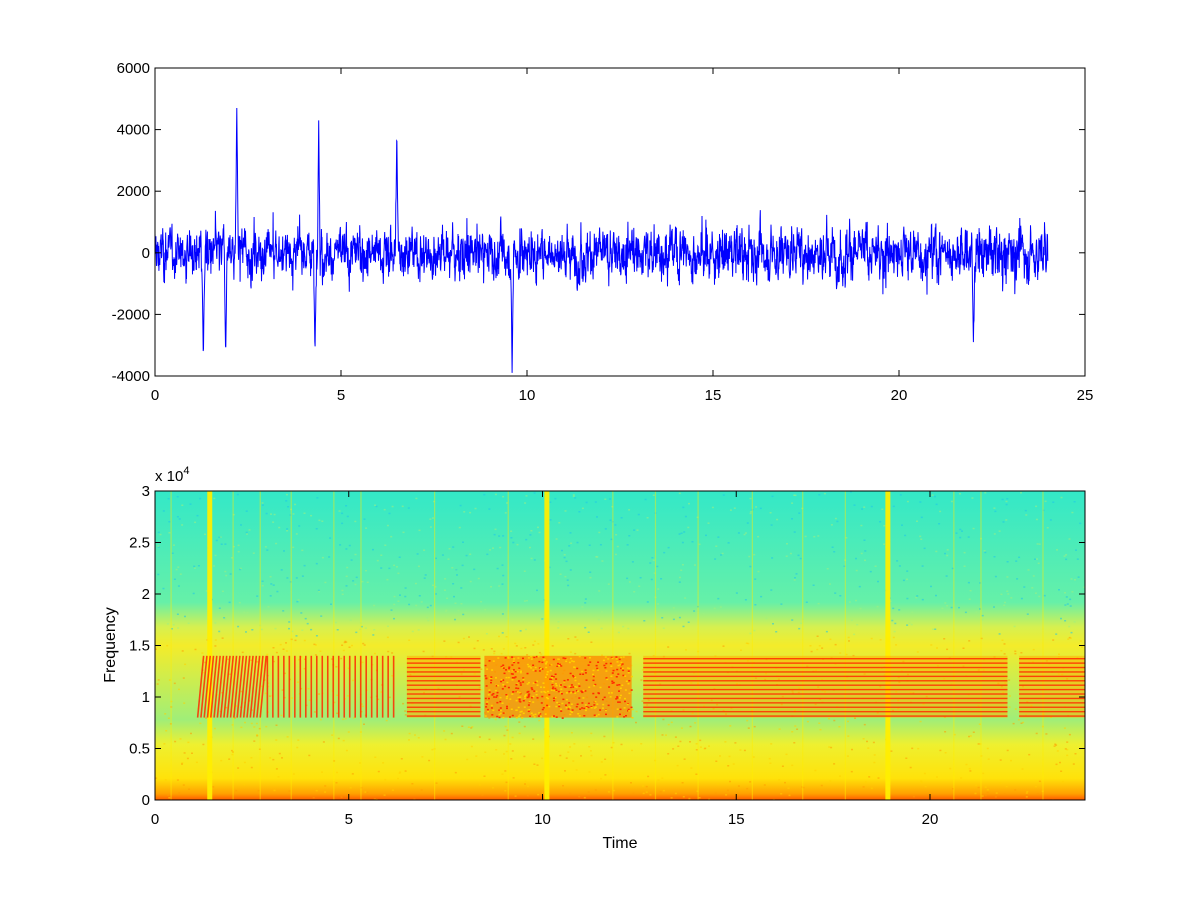  I want to click on band-tone-line, so click(825, 707).